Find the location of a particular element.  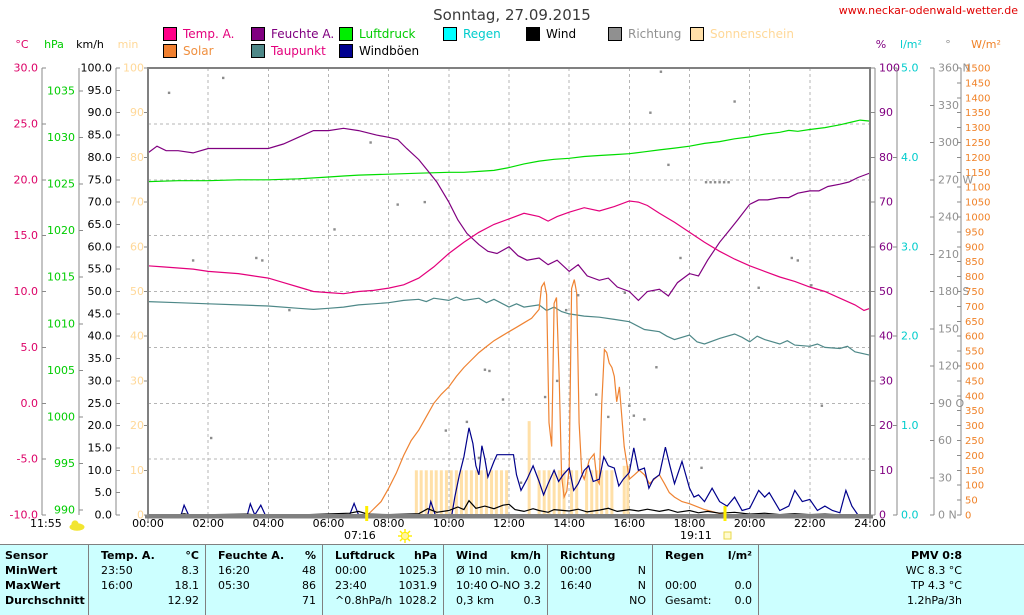

table-cell: NO is located at coordinates (637, 600).